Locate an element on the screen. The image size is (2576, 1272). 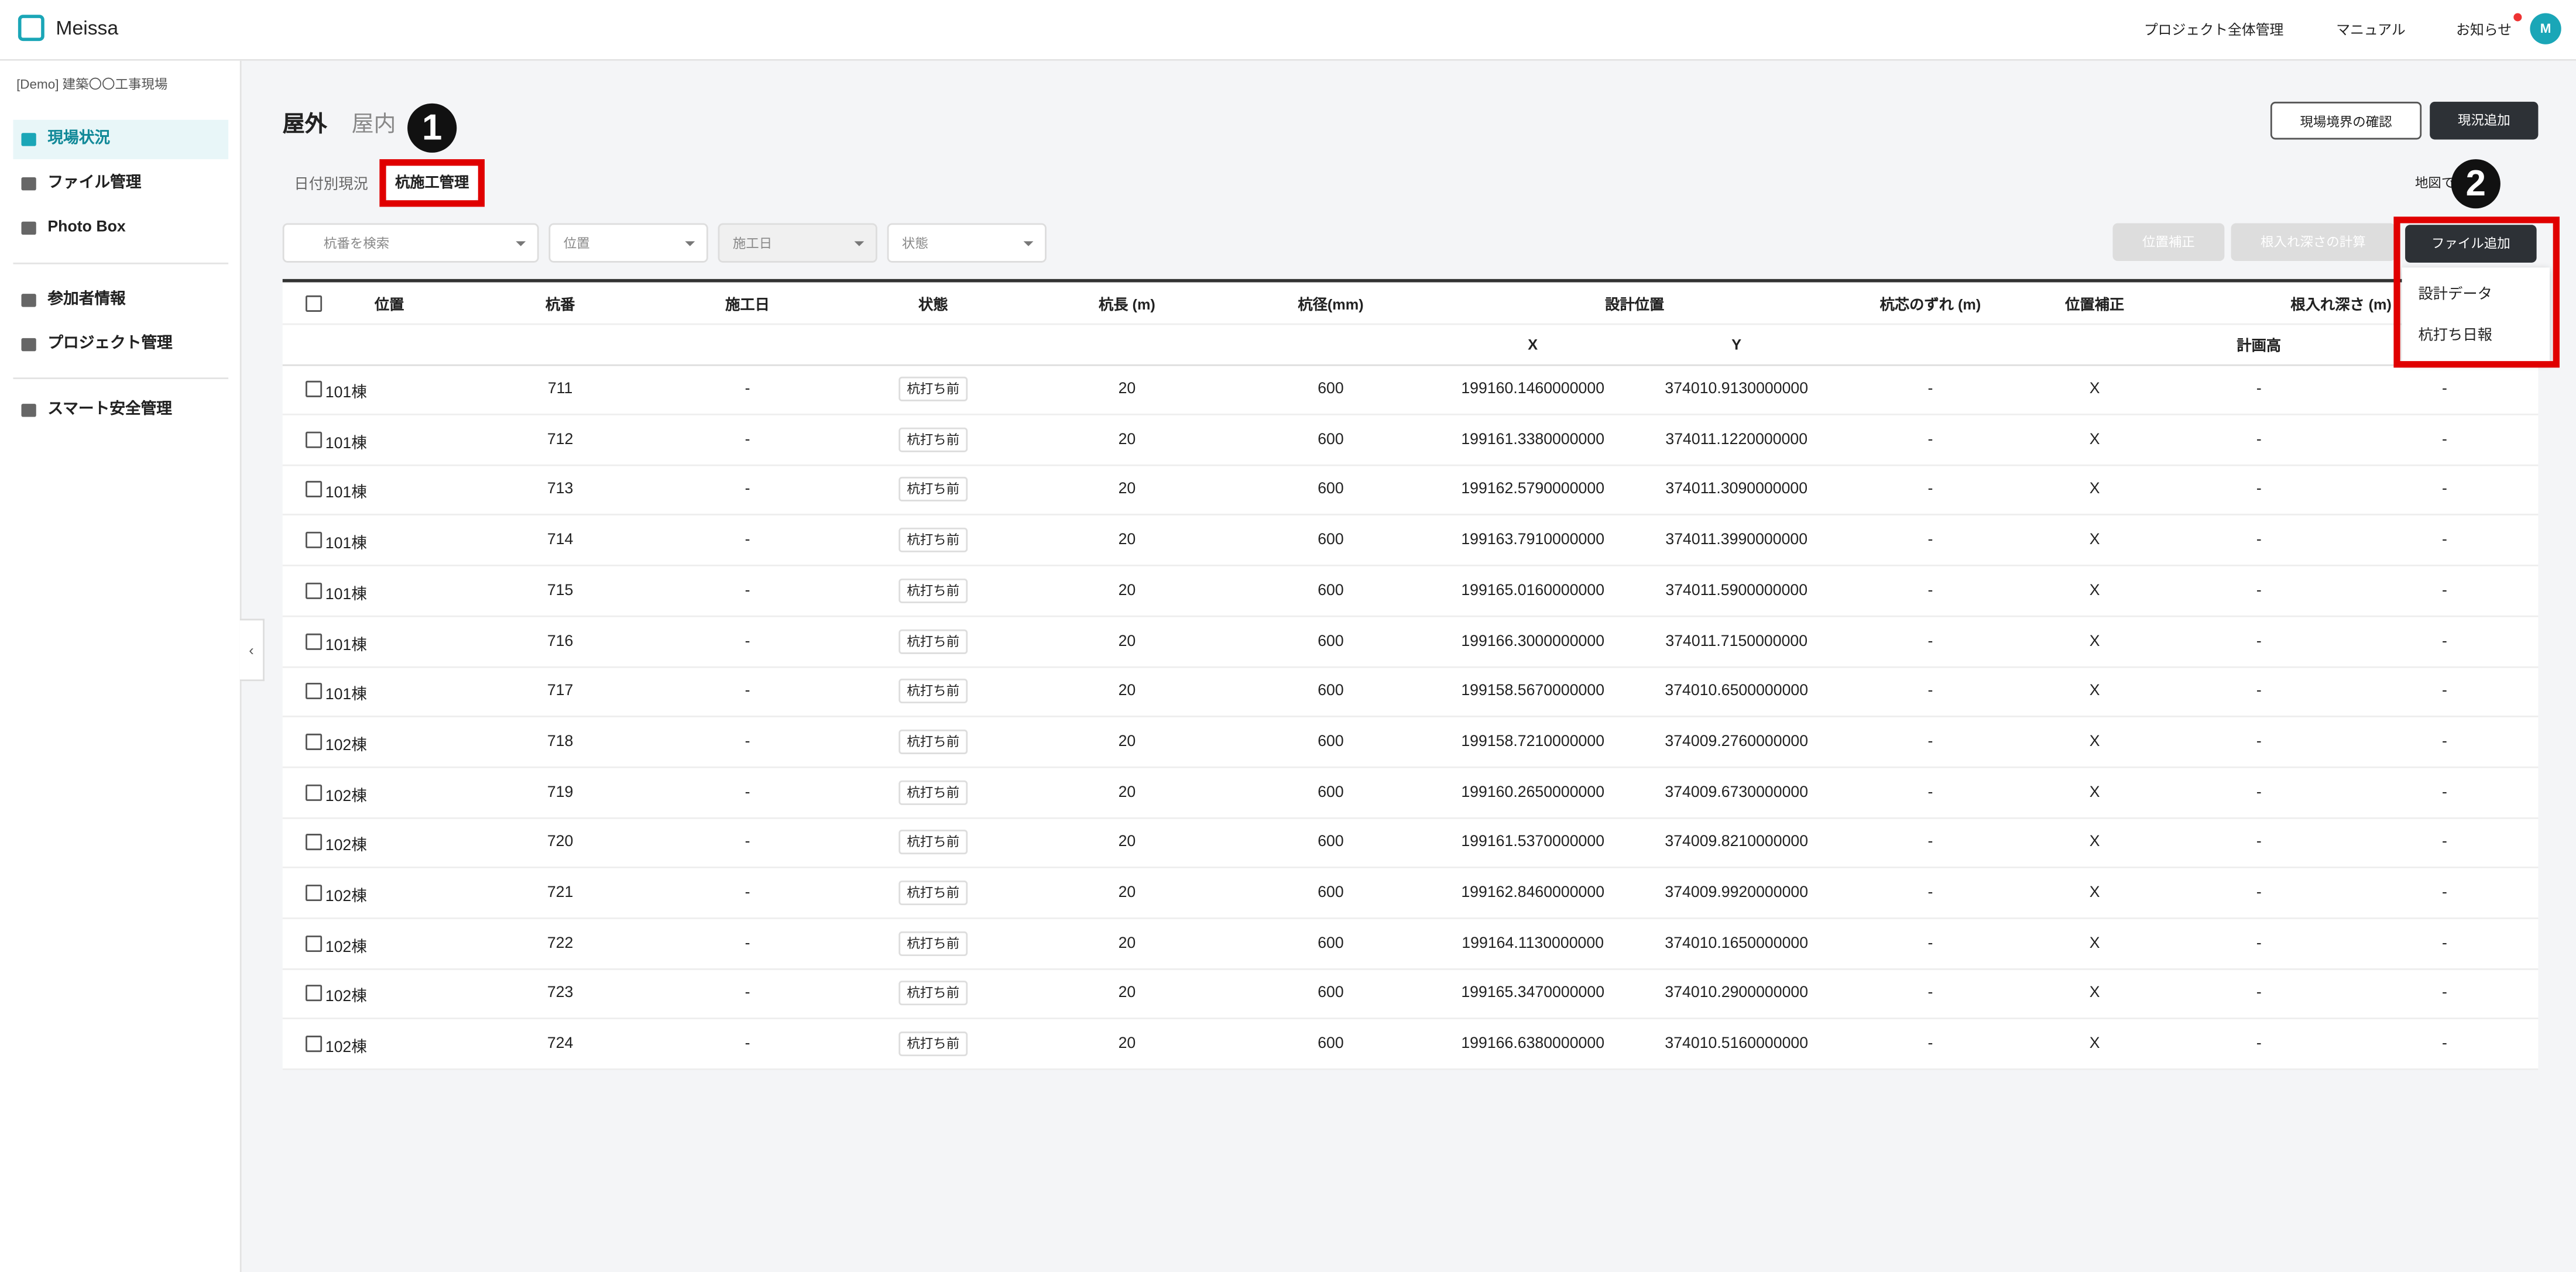
filter-select: 施工日 is located at coordinates (798, 243).